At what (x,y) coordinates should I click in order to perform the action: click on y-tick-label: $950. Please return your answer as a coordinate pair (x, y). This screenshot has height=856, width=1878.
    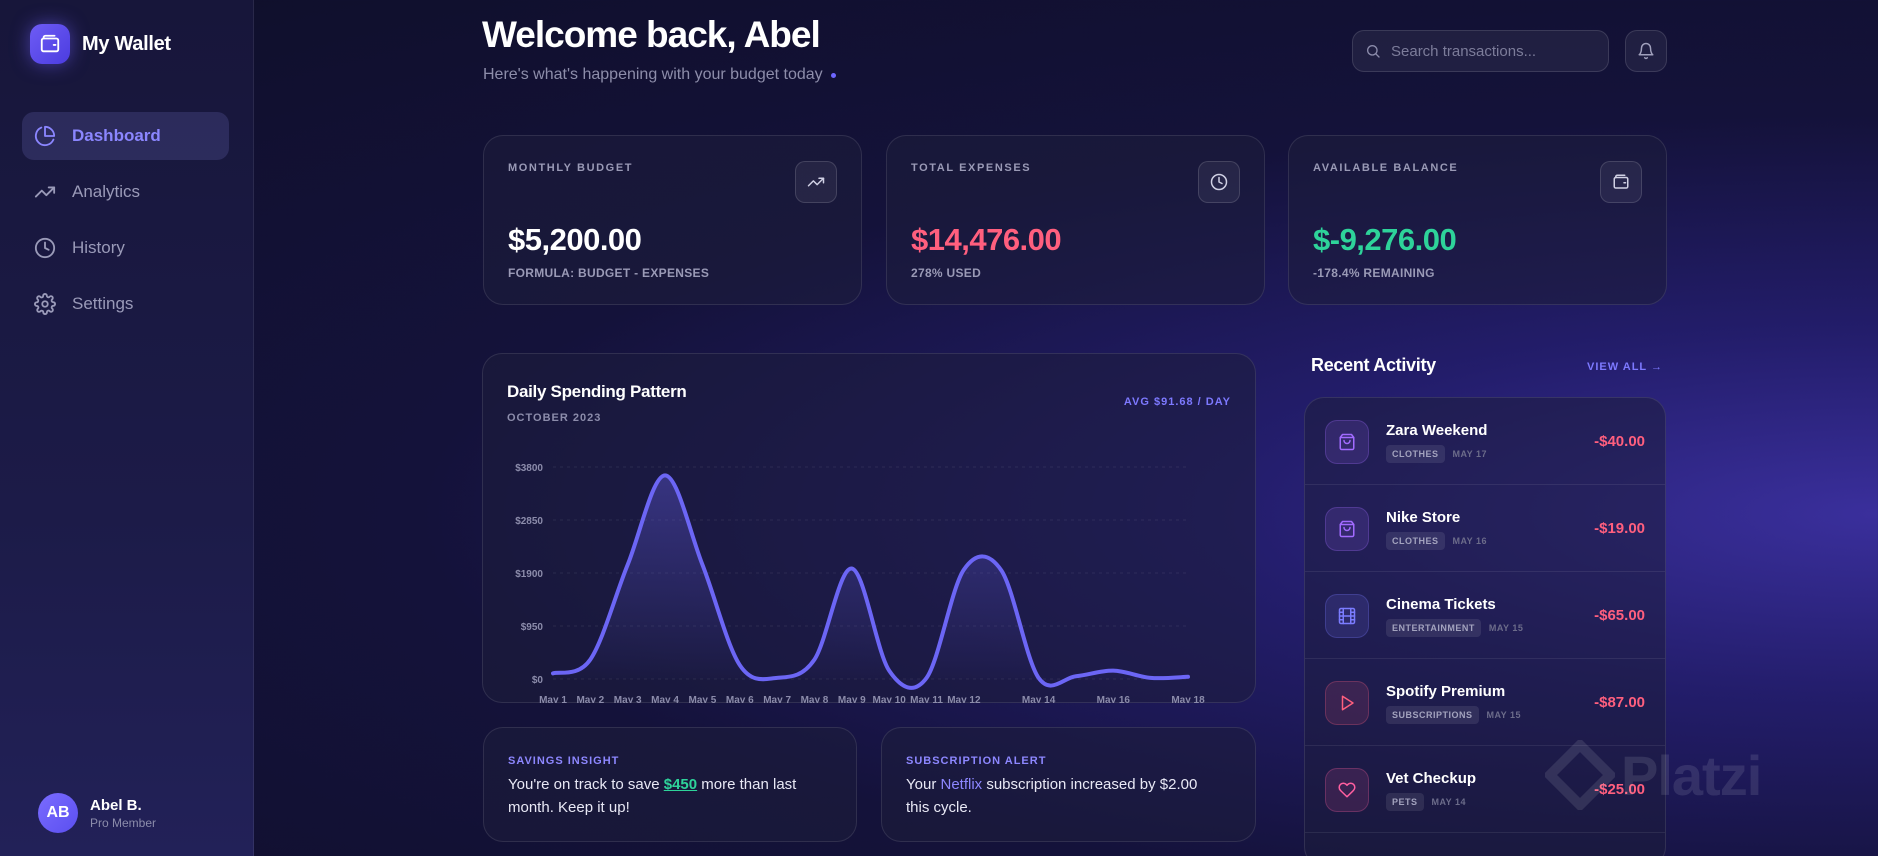
    Looking at the image, I should click on (532, 627).